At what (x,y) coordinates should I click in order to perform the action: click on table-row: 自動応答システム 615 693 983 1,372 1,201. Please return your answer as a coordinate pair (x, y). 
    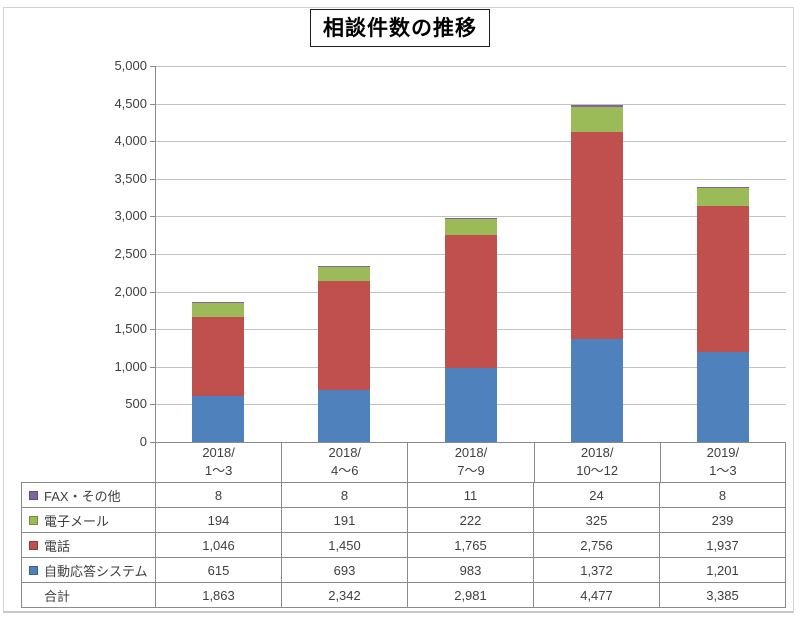
    Looking at the image, I should click on (403, 569).